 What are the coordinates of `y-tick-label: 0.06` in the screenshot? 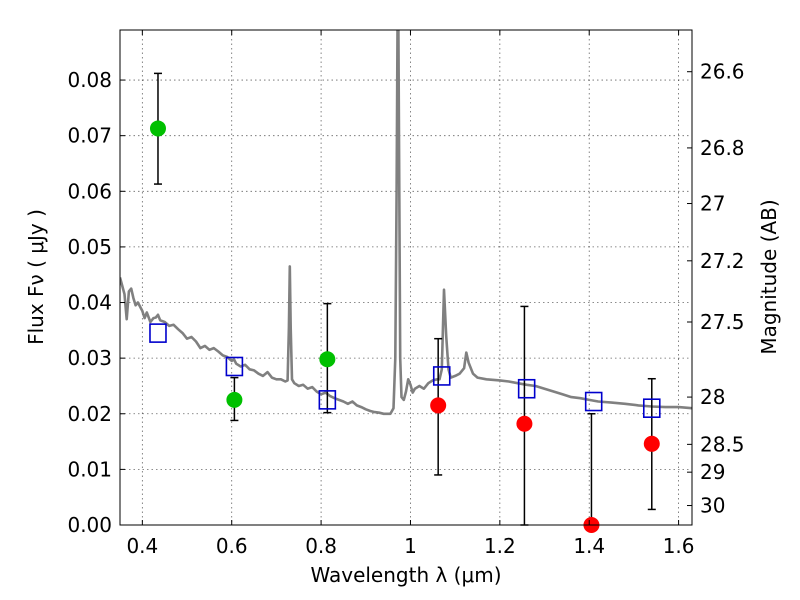 It's located at (89, 191).